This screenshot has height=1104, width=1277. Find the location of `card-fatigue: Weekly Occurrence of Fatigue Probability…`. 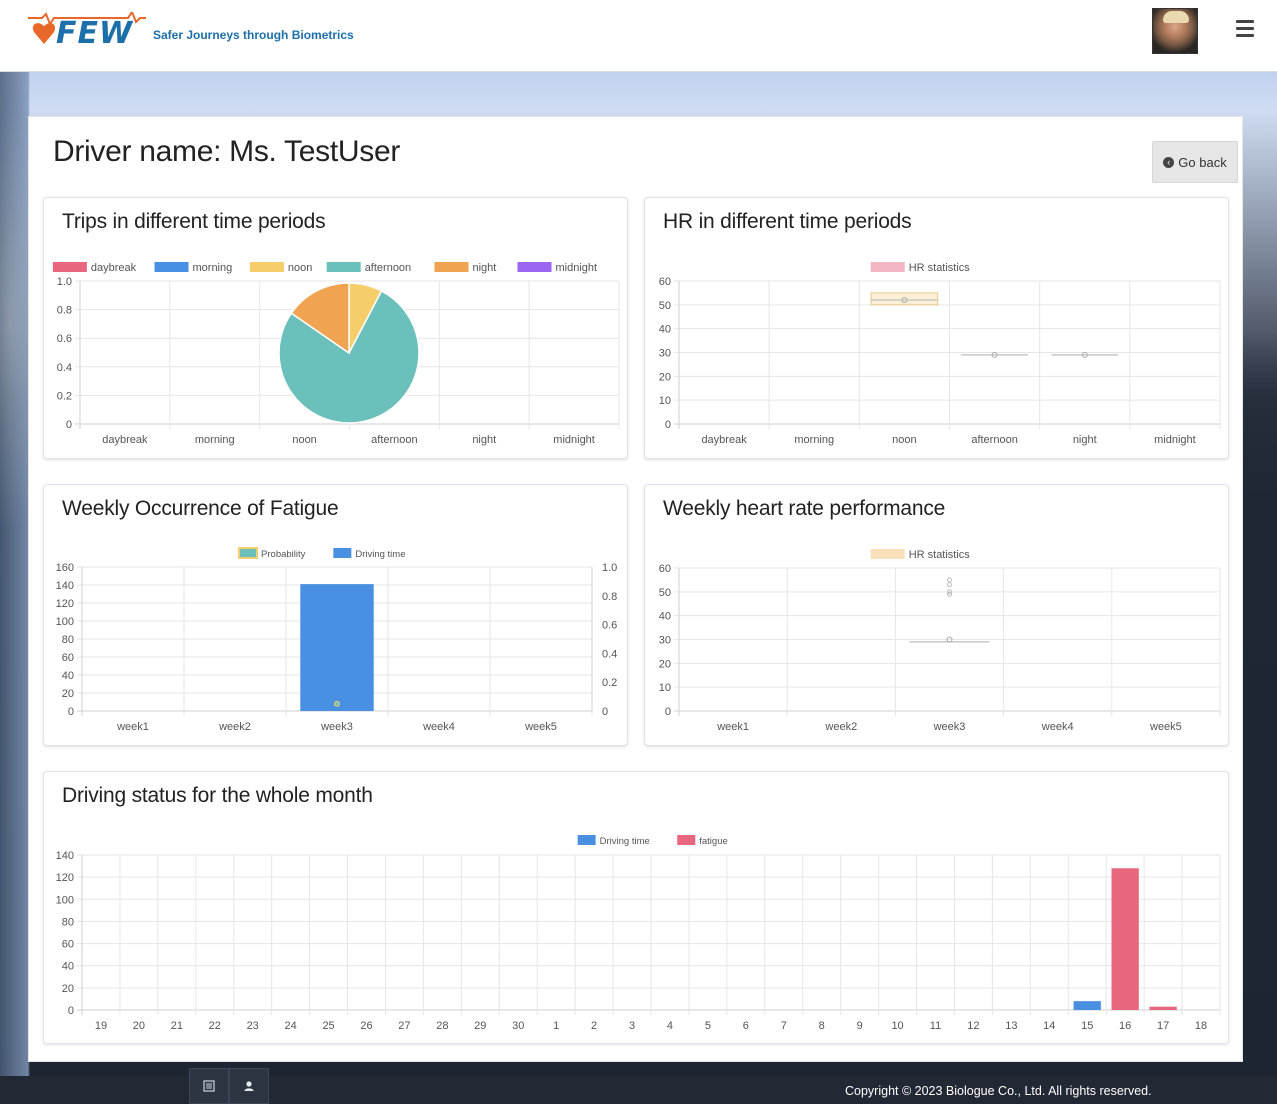

card-fatigue: Weekly Occurrence of Fatigue Probability… is located at coordinates (335, 615).